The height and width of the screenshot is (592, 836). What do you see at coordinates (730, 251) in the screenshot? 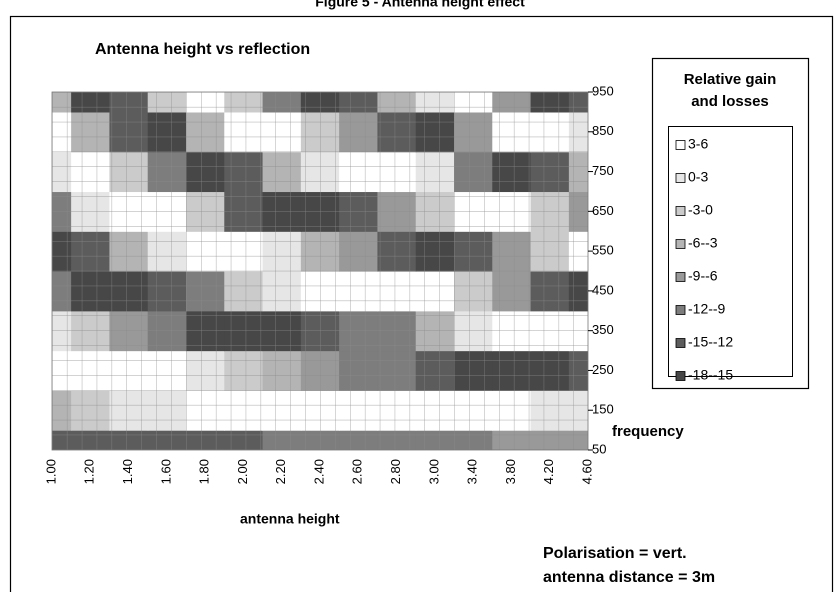
I see `legend-inner-box` at bounding box center [730, 251].